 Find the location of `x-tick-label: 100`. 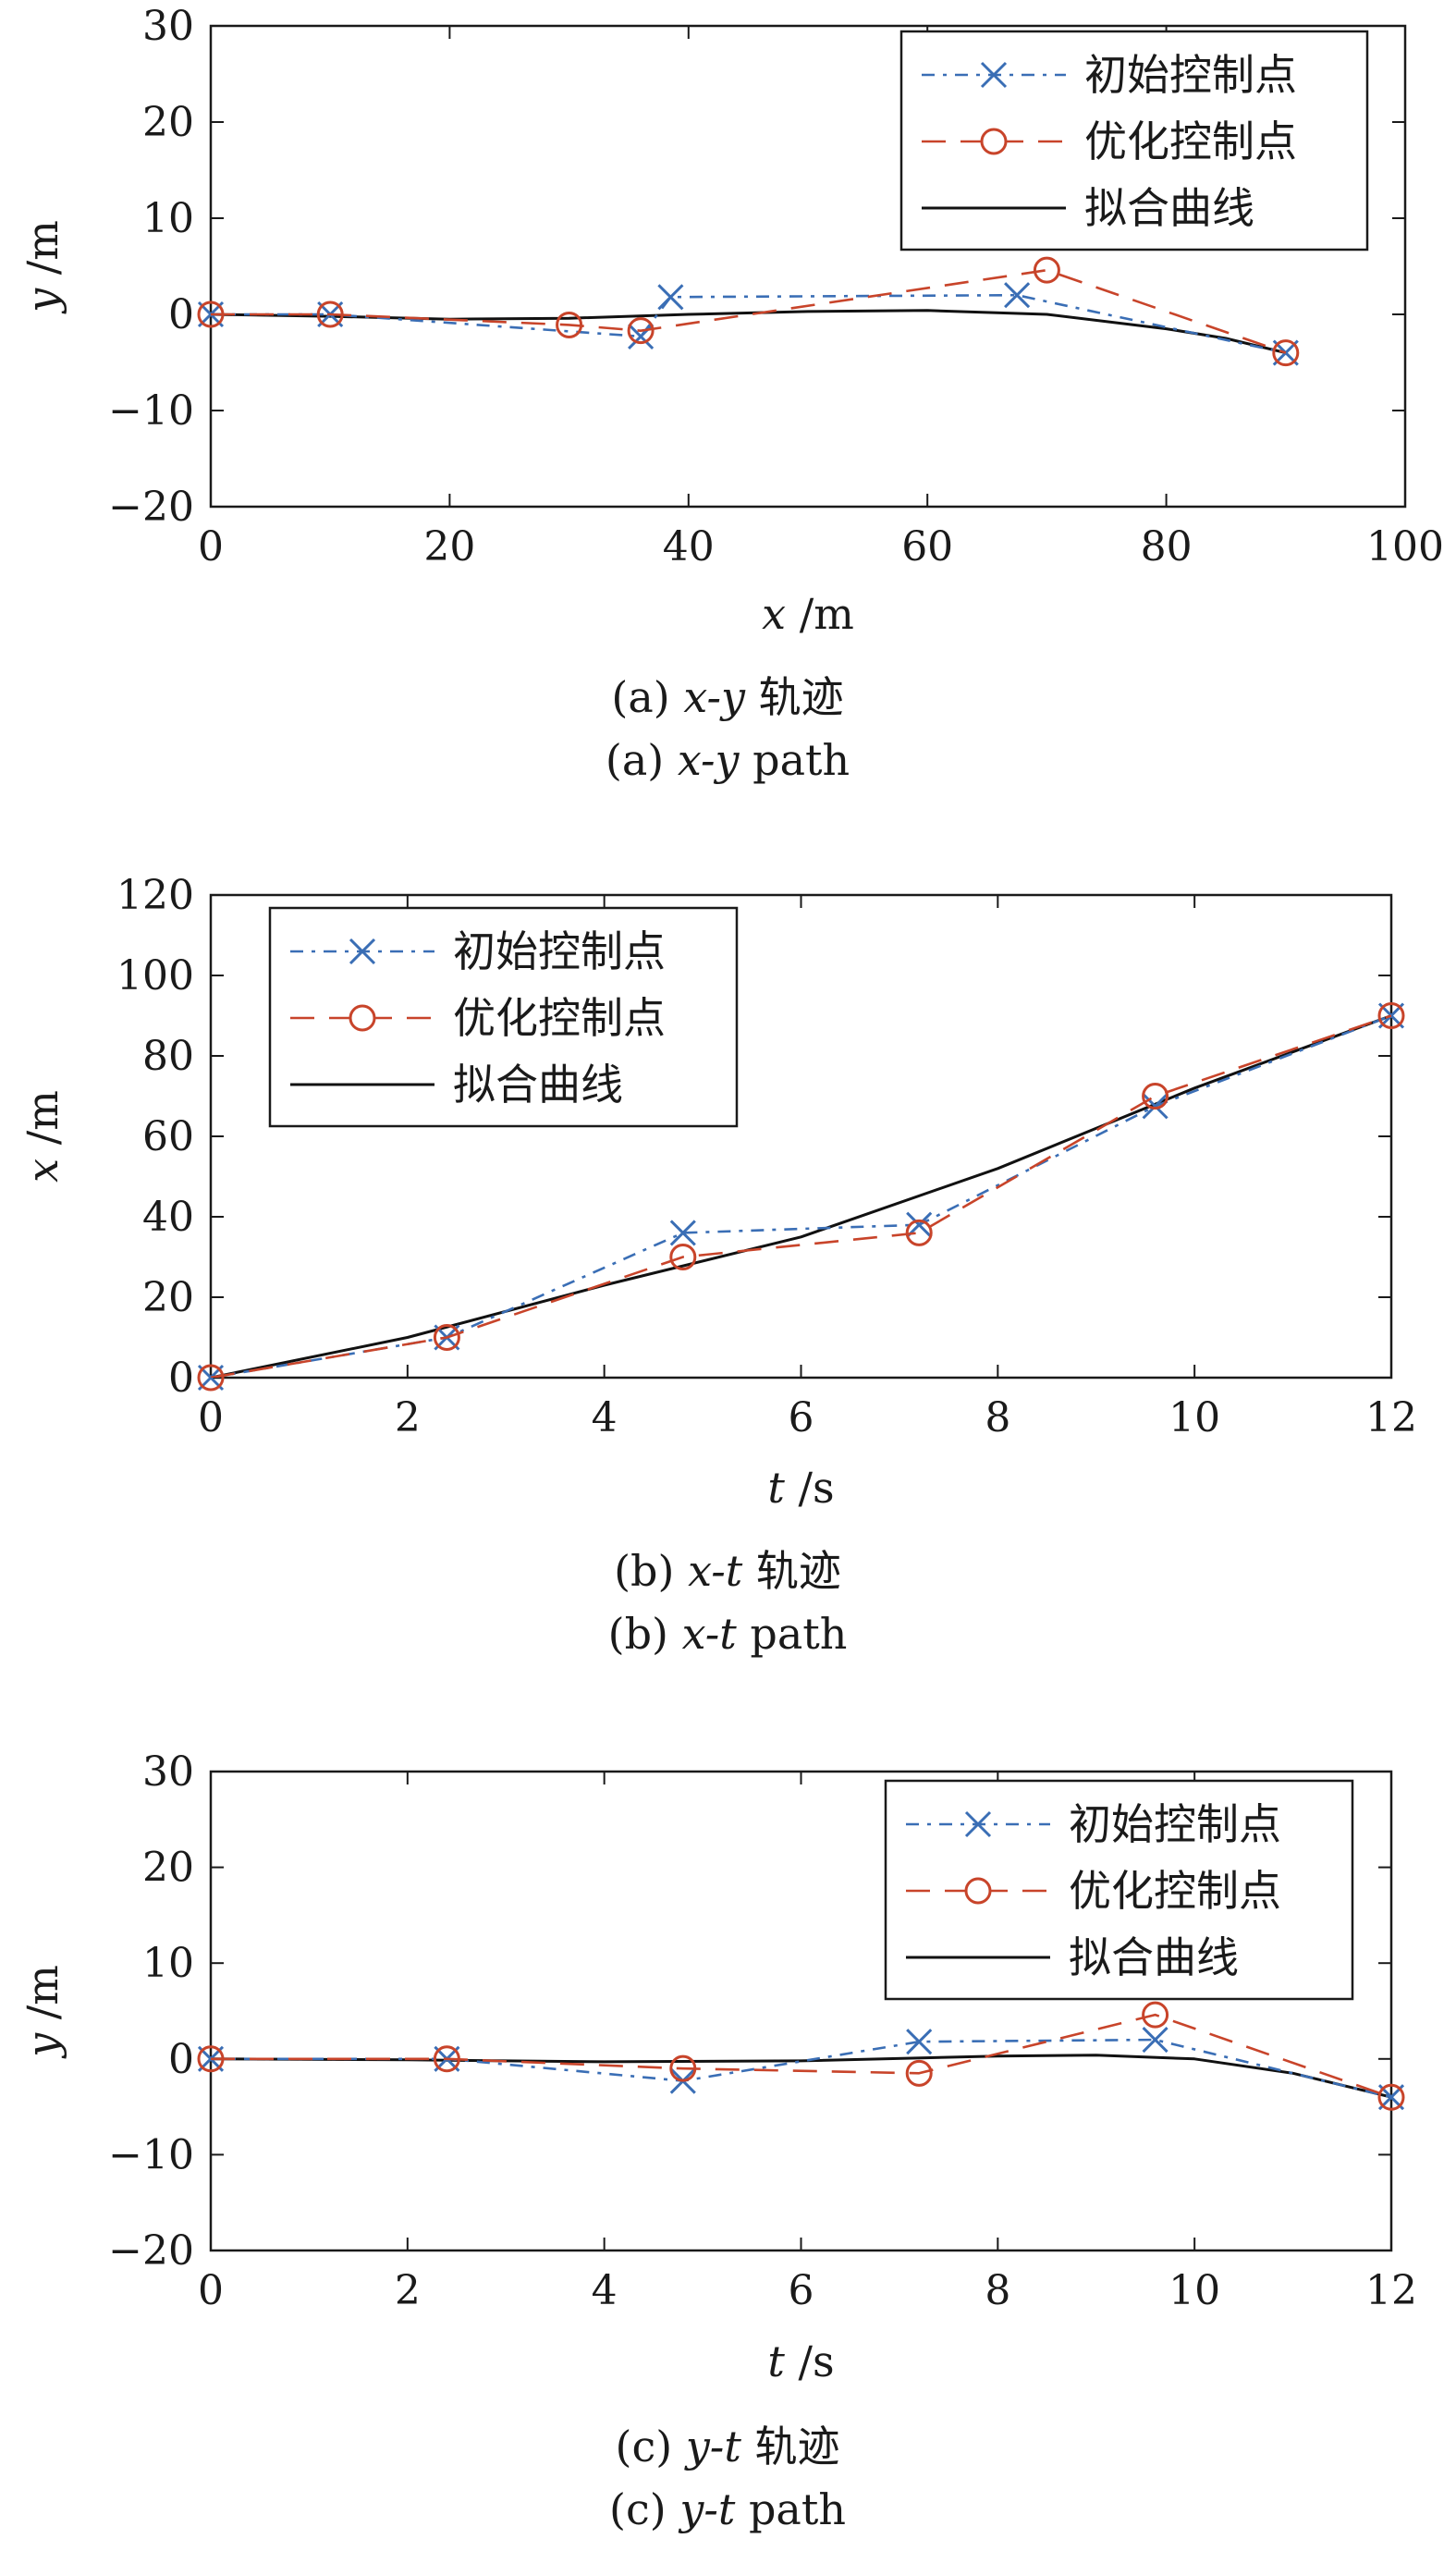

x-tick-label: 100 is located at coordinates (1405, 546).